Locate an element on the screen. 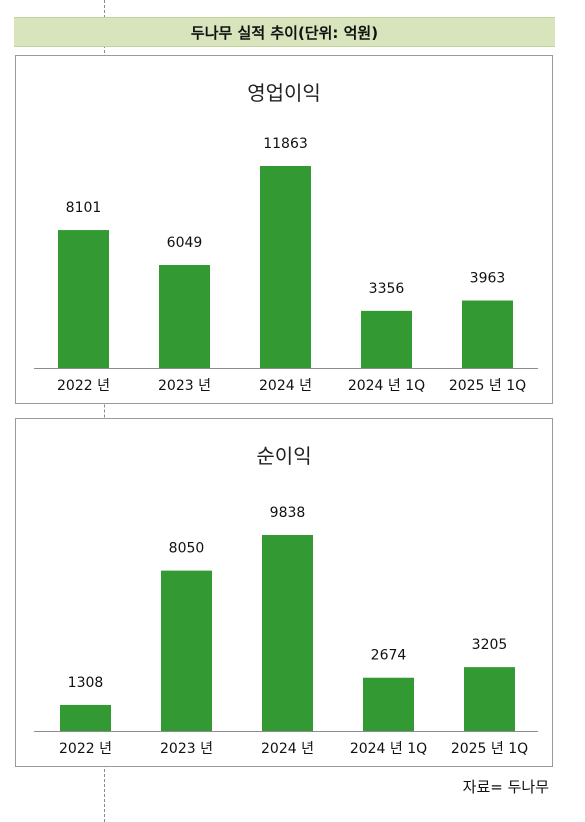  figure-title-text: 두나무 실적 추이(단위: 억원) is located at coordinates (284, 32).